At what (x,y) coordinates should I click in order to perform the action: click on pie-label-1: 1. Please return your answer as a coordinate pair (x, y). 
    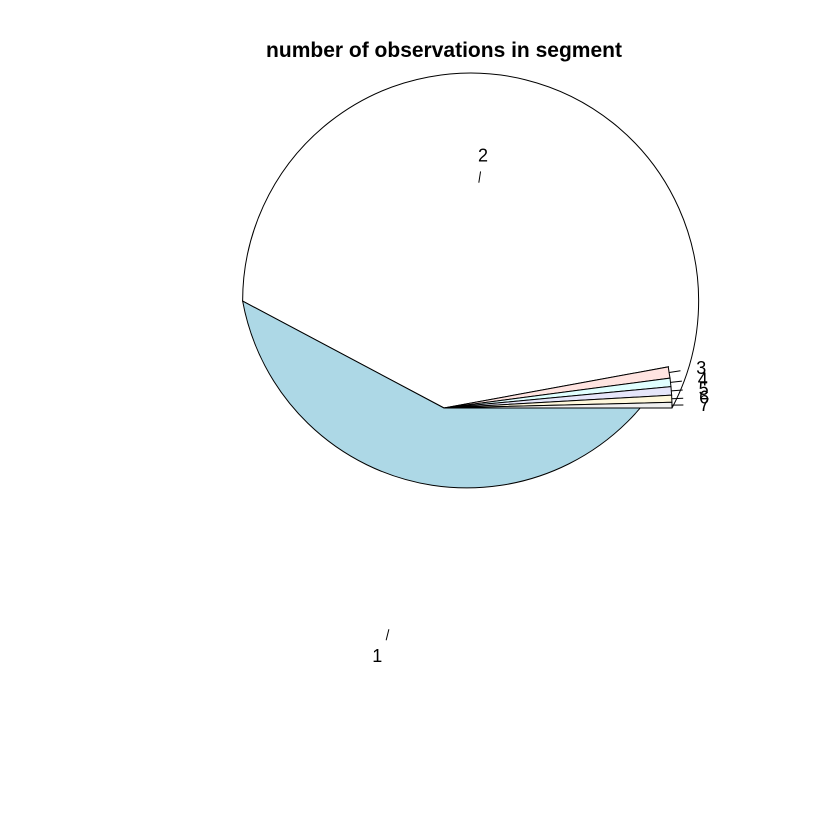
    Looking at the image, I should click on (377, 656).